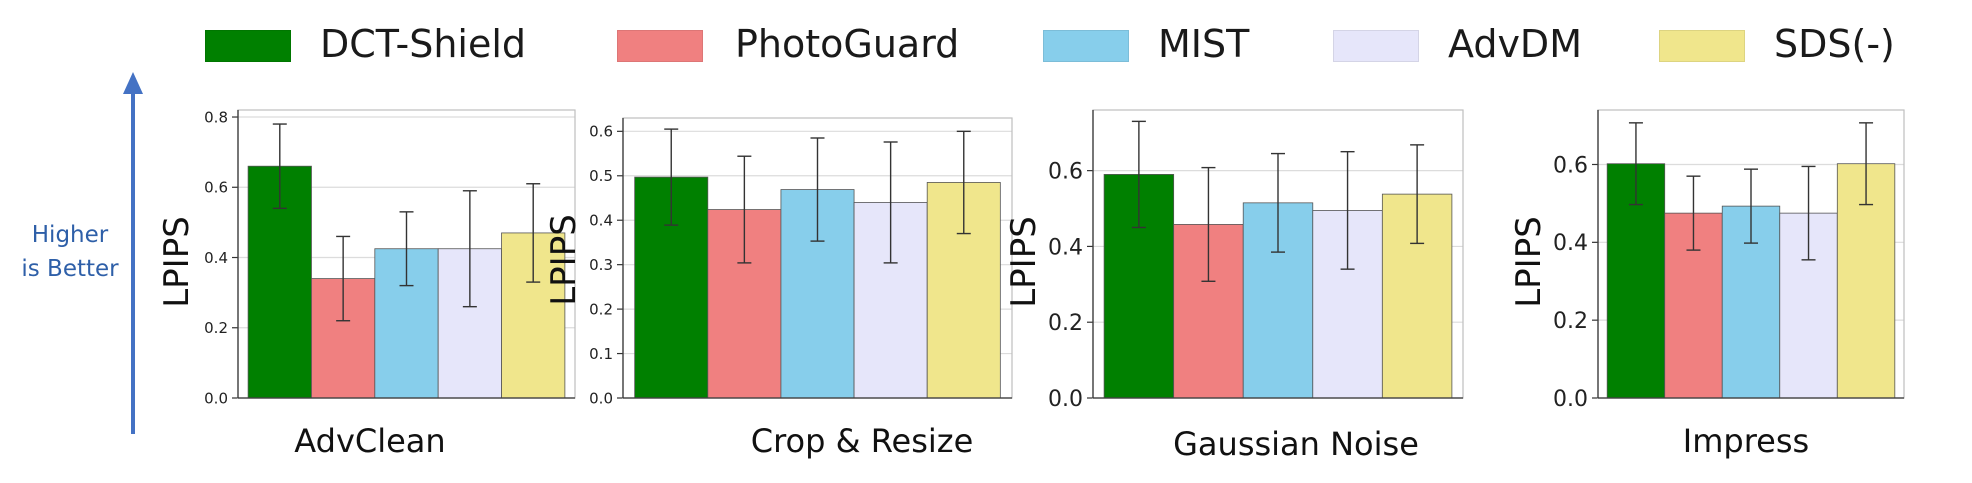 Image resolution: width=1972 pixels, height=483 pixels. I want to click on note-line-2: is Better, so click(70, 269).